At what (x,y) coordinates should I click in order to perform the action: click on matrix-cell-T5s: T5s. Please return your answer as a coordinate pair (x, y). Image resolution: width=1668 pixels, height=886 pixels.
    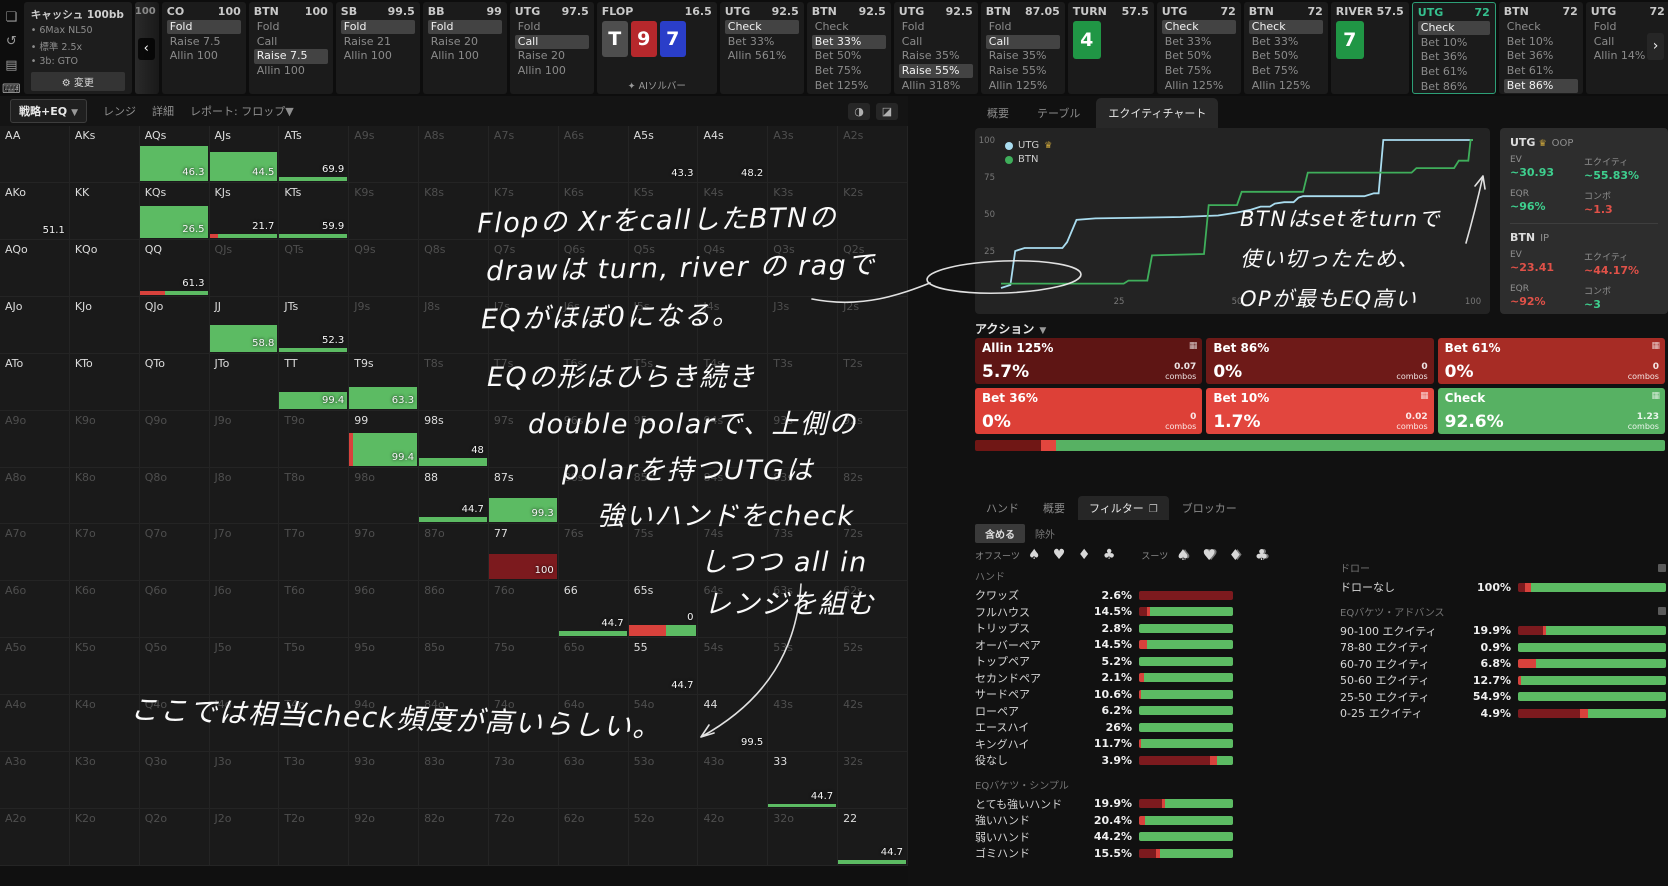
    Looking at the image, I should click on (663, 382).